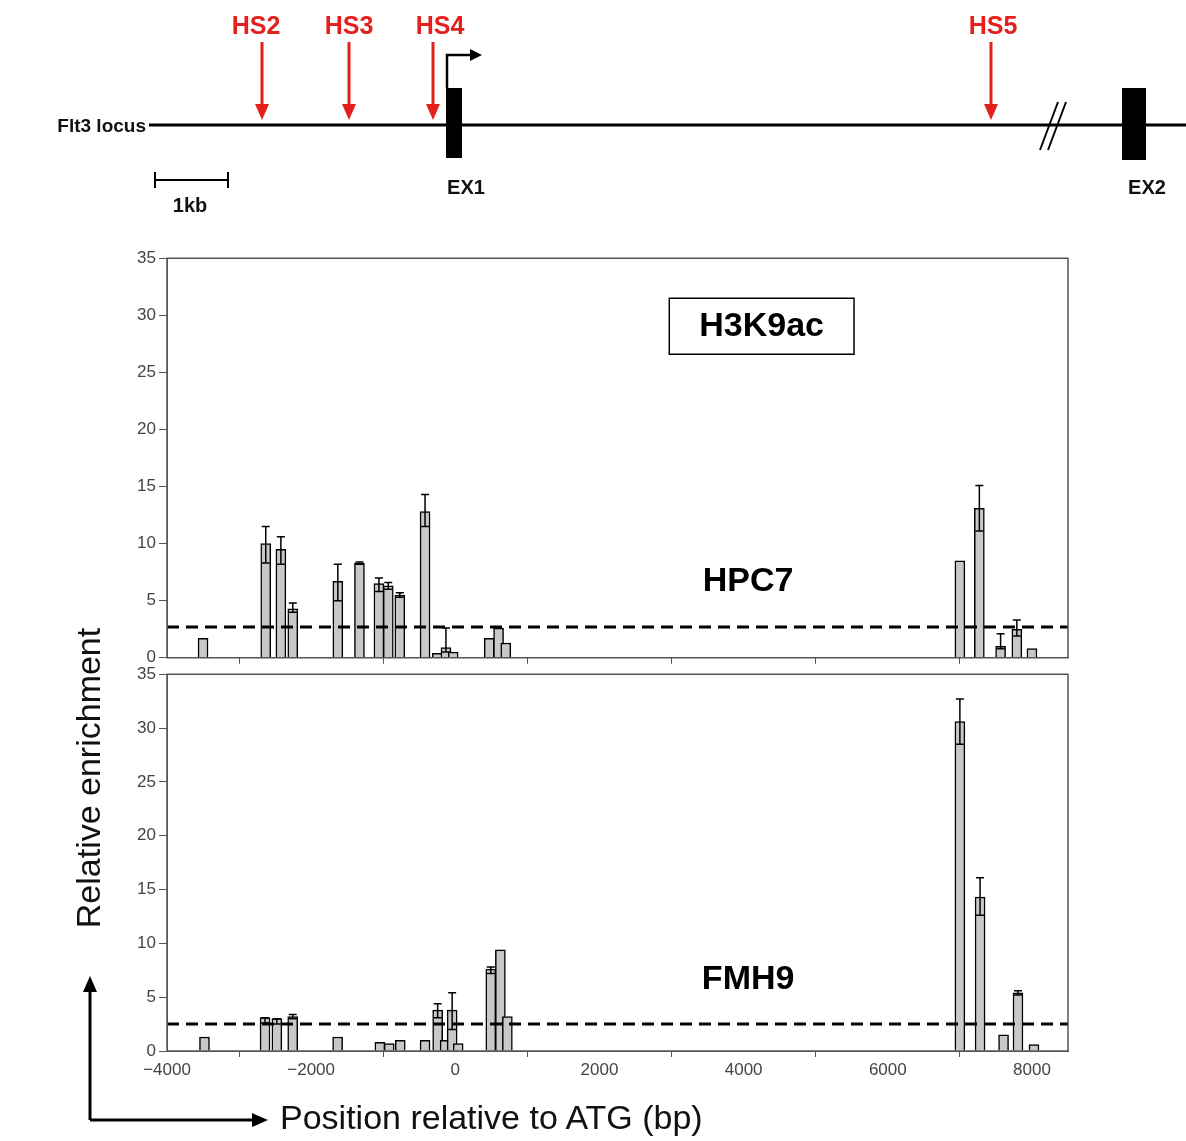 This screenshot has height=1141, width=1186. What do you see at coordinates (101, 125) in the screenshot?
I see `text: Flt3 locus` at bounding box center [101, 125].